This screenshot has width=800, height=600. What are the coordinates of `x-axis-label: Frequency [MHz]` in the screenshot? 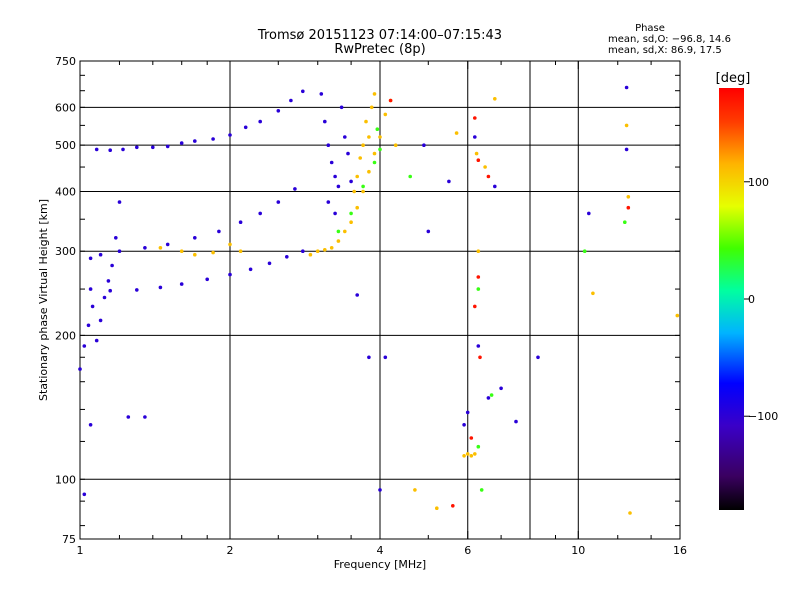 It's located at (380, 564).